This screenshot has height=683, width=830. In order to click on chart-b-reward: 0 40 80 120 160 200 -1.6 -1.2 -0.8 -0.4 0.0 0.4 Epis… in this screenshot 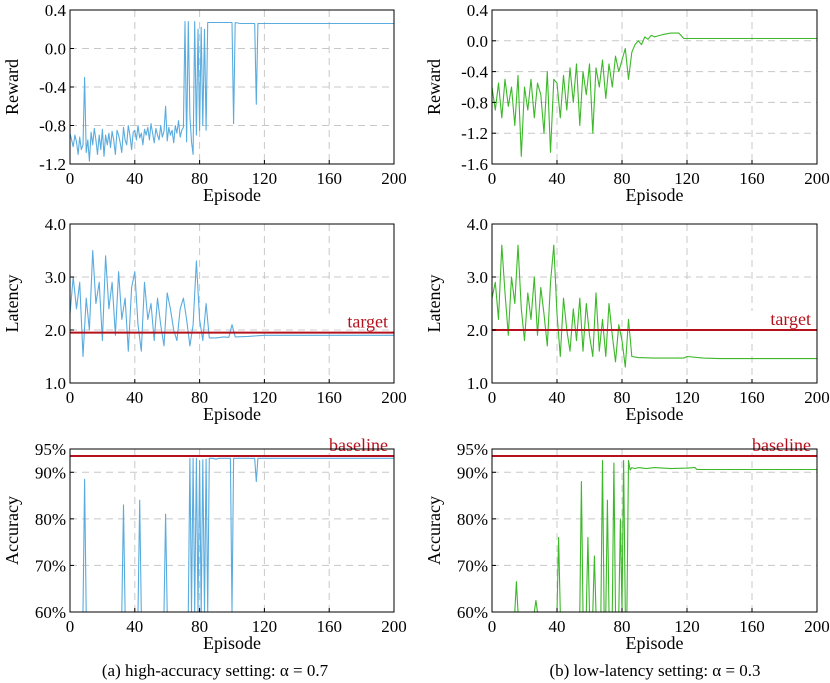, I will do `click(627, 103)`.